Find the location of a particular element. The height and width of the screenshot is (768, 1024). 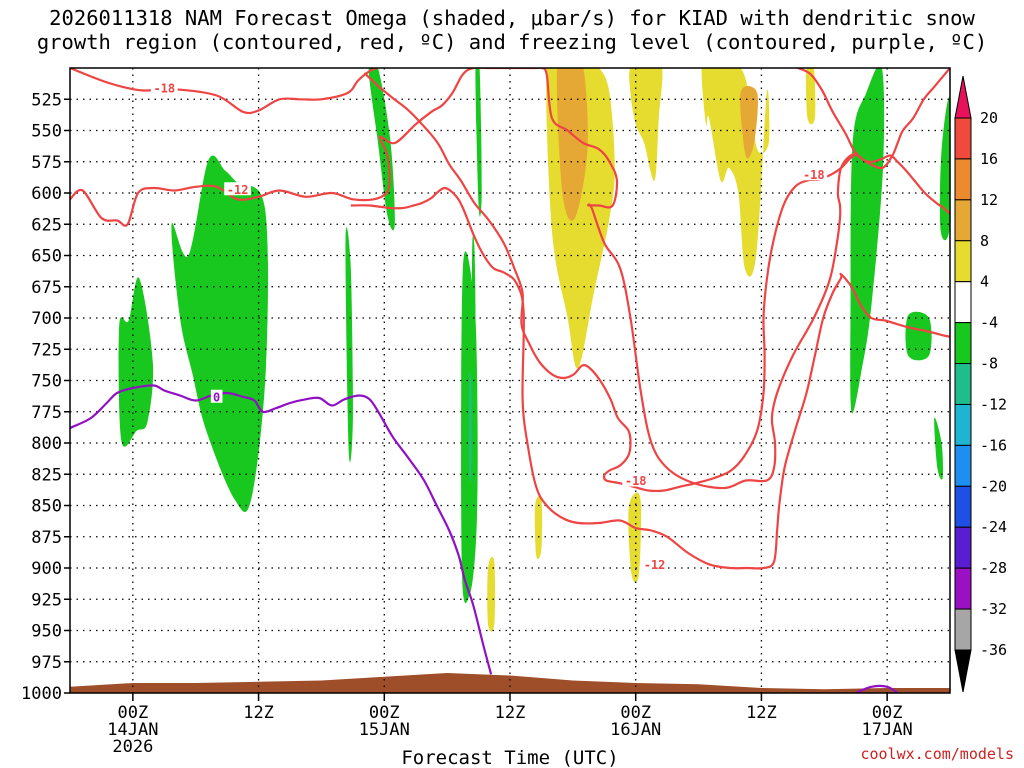

dgz-label-2: -12 is located at coordinates (655, 565).